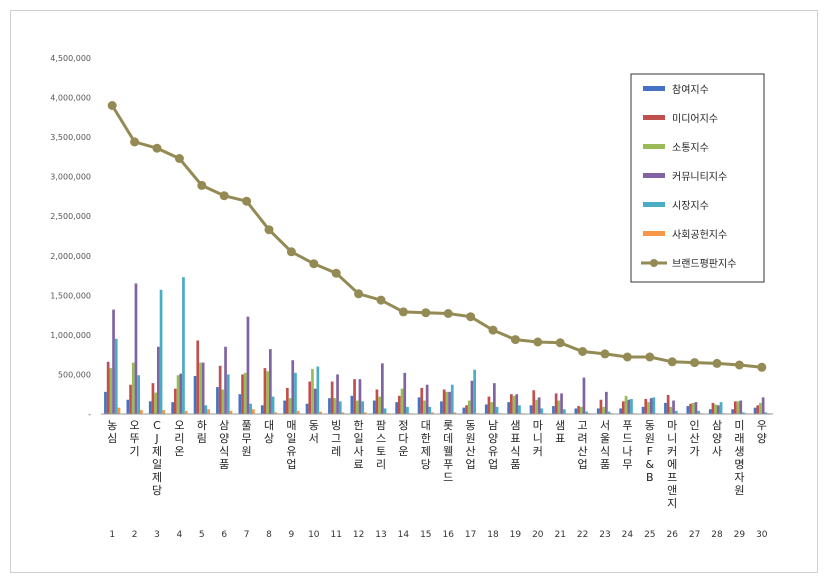 The width and height of the screenshot is (830, 585). Describe the element at coordinates (699, 235) in the screenshot. I see `legend-label: 사회공헌지수` at that location.